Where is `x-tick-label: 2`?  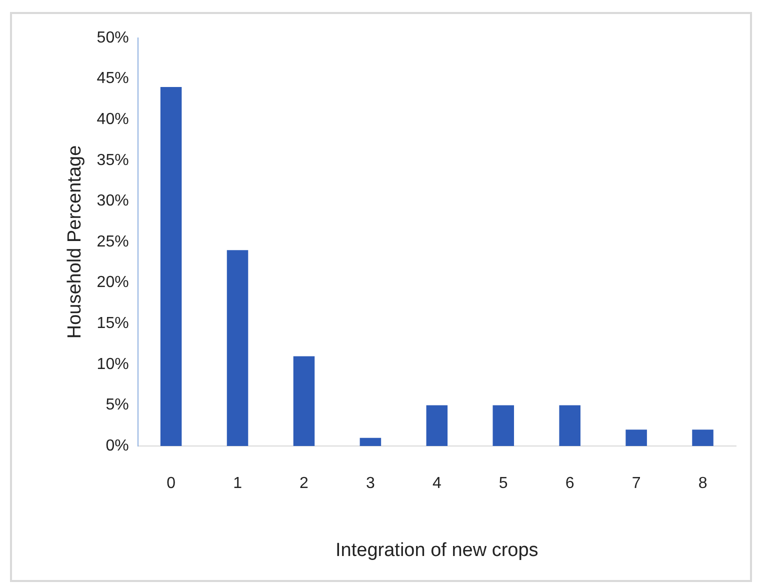 x-tick-label: 2 is located at coordinates (304, 483).